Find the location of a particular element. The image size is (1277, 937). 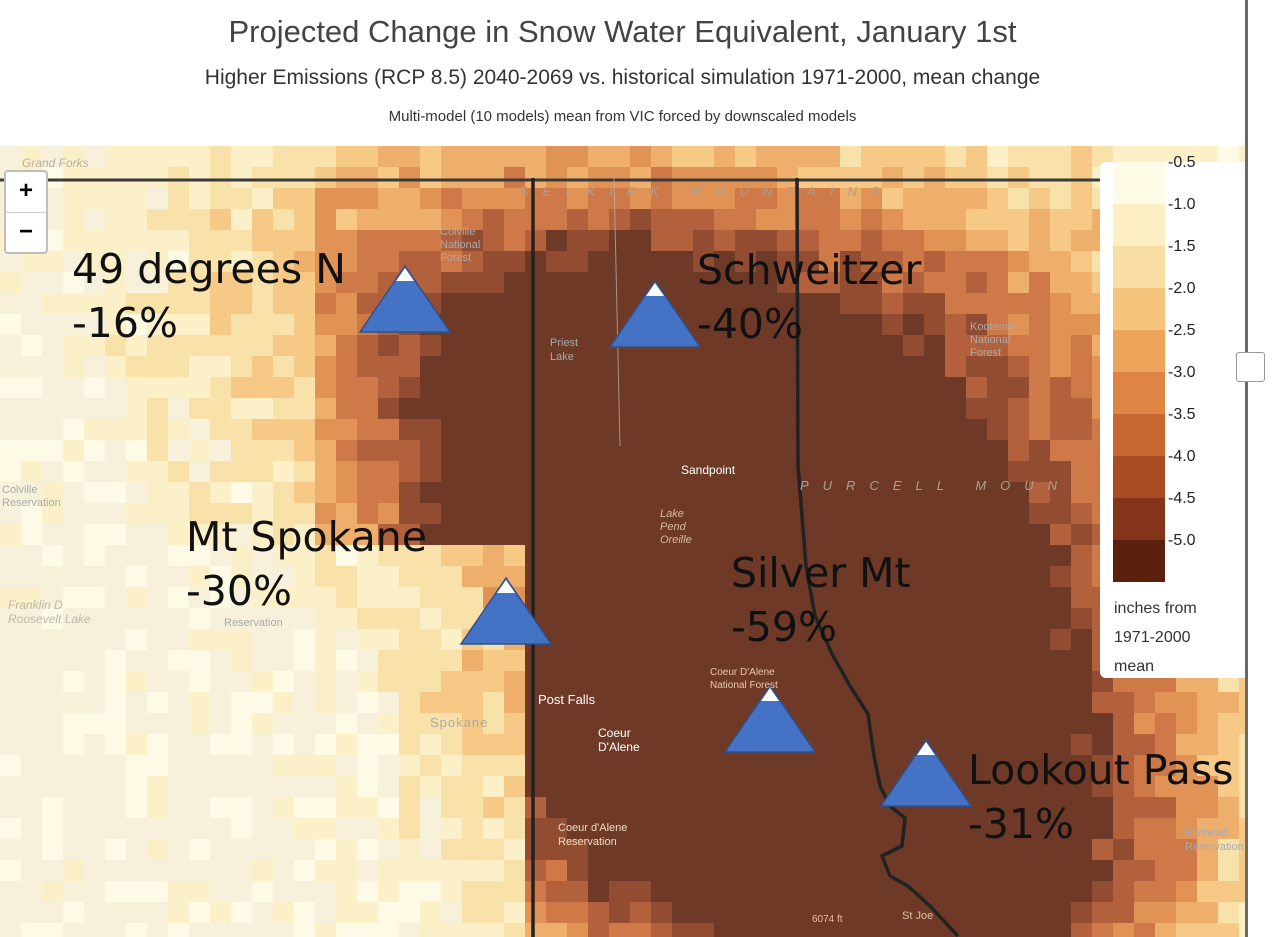

zoom-in-button: + is located at coordinates (26, 192).